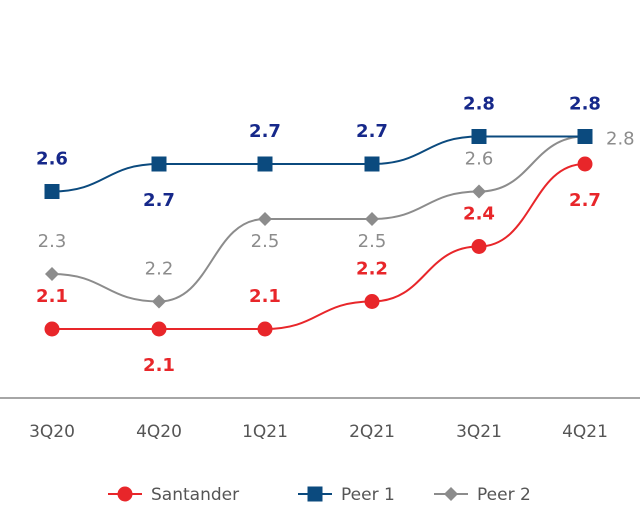  I want to click on data-label: 2.4, so click(479, 214).